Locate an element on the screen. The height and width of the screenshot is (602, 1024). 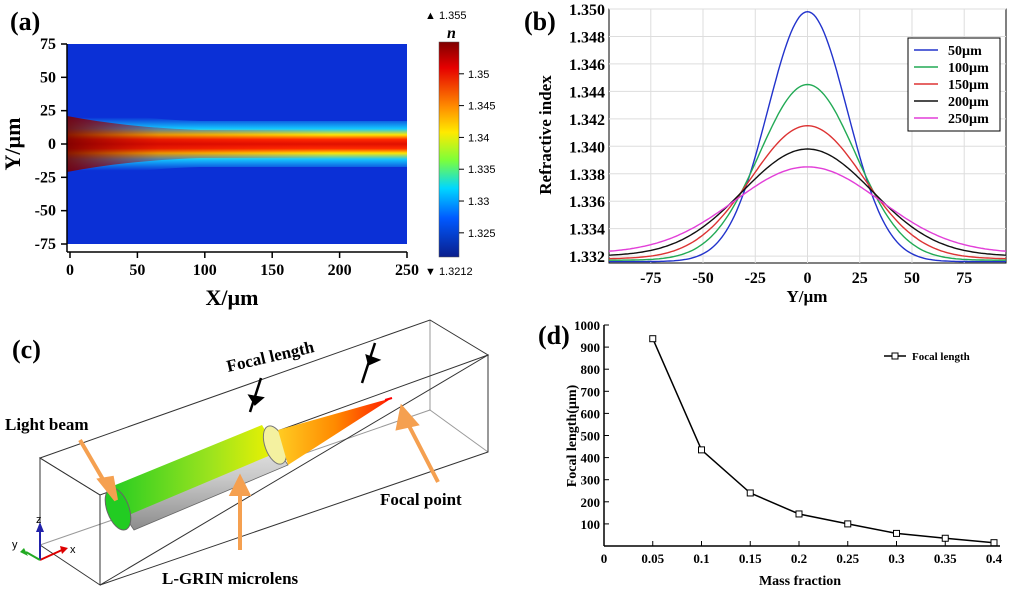
d-y-tick-label: 400 is located at coordinates (591, 458).